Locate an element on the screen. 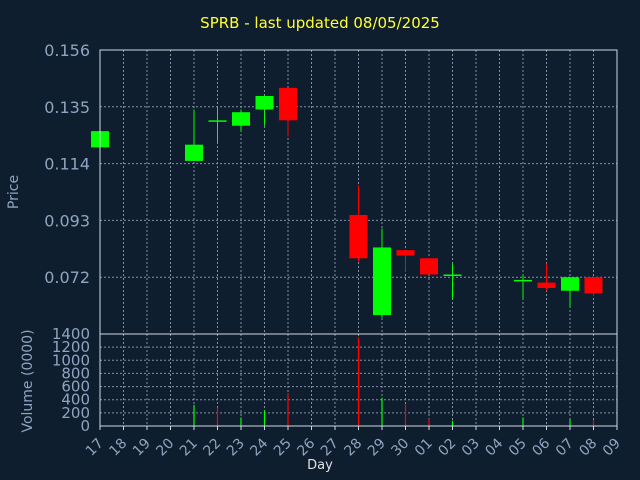 The image size is (640, 480). x-tick-label: 30 is located at coordinates (400, 448).